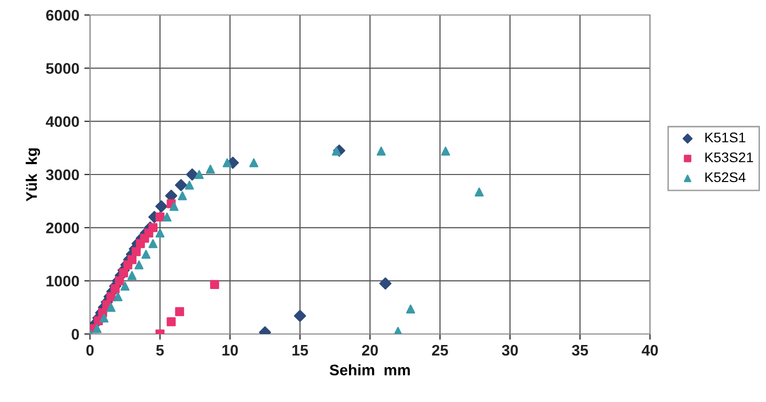  What do you see at coordinates (230, 350) in the screenshot?
I see `x-tick-label: 10` at bounding box center [230, 350].